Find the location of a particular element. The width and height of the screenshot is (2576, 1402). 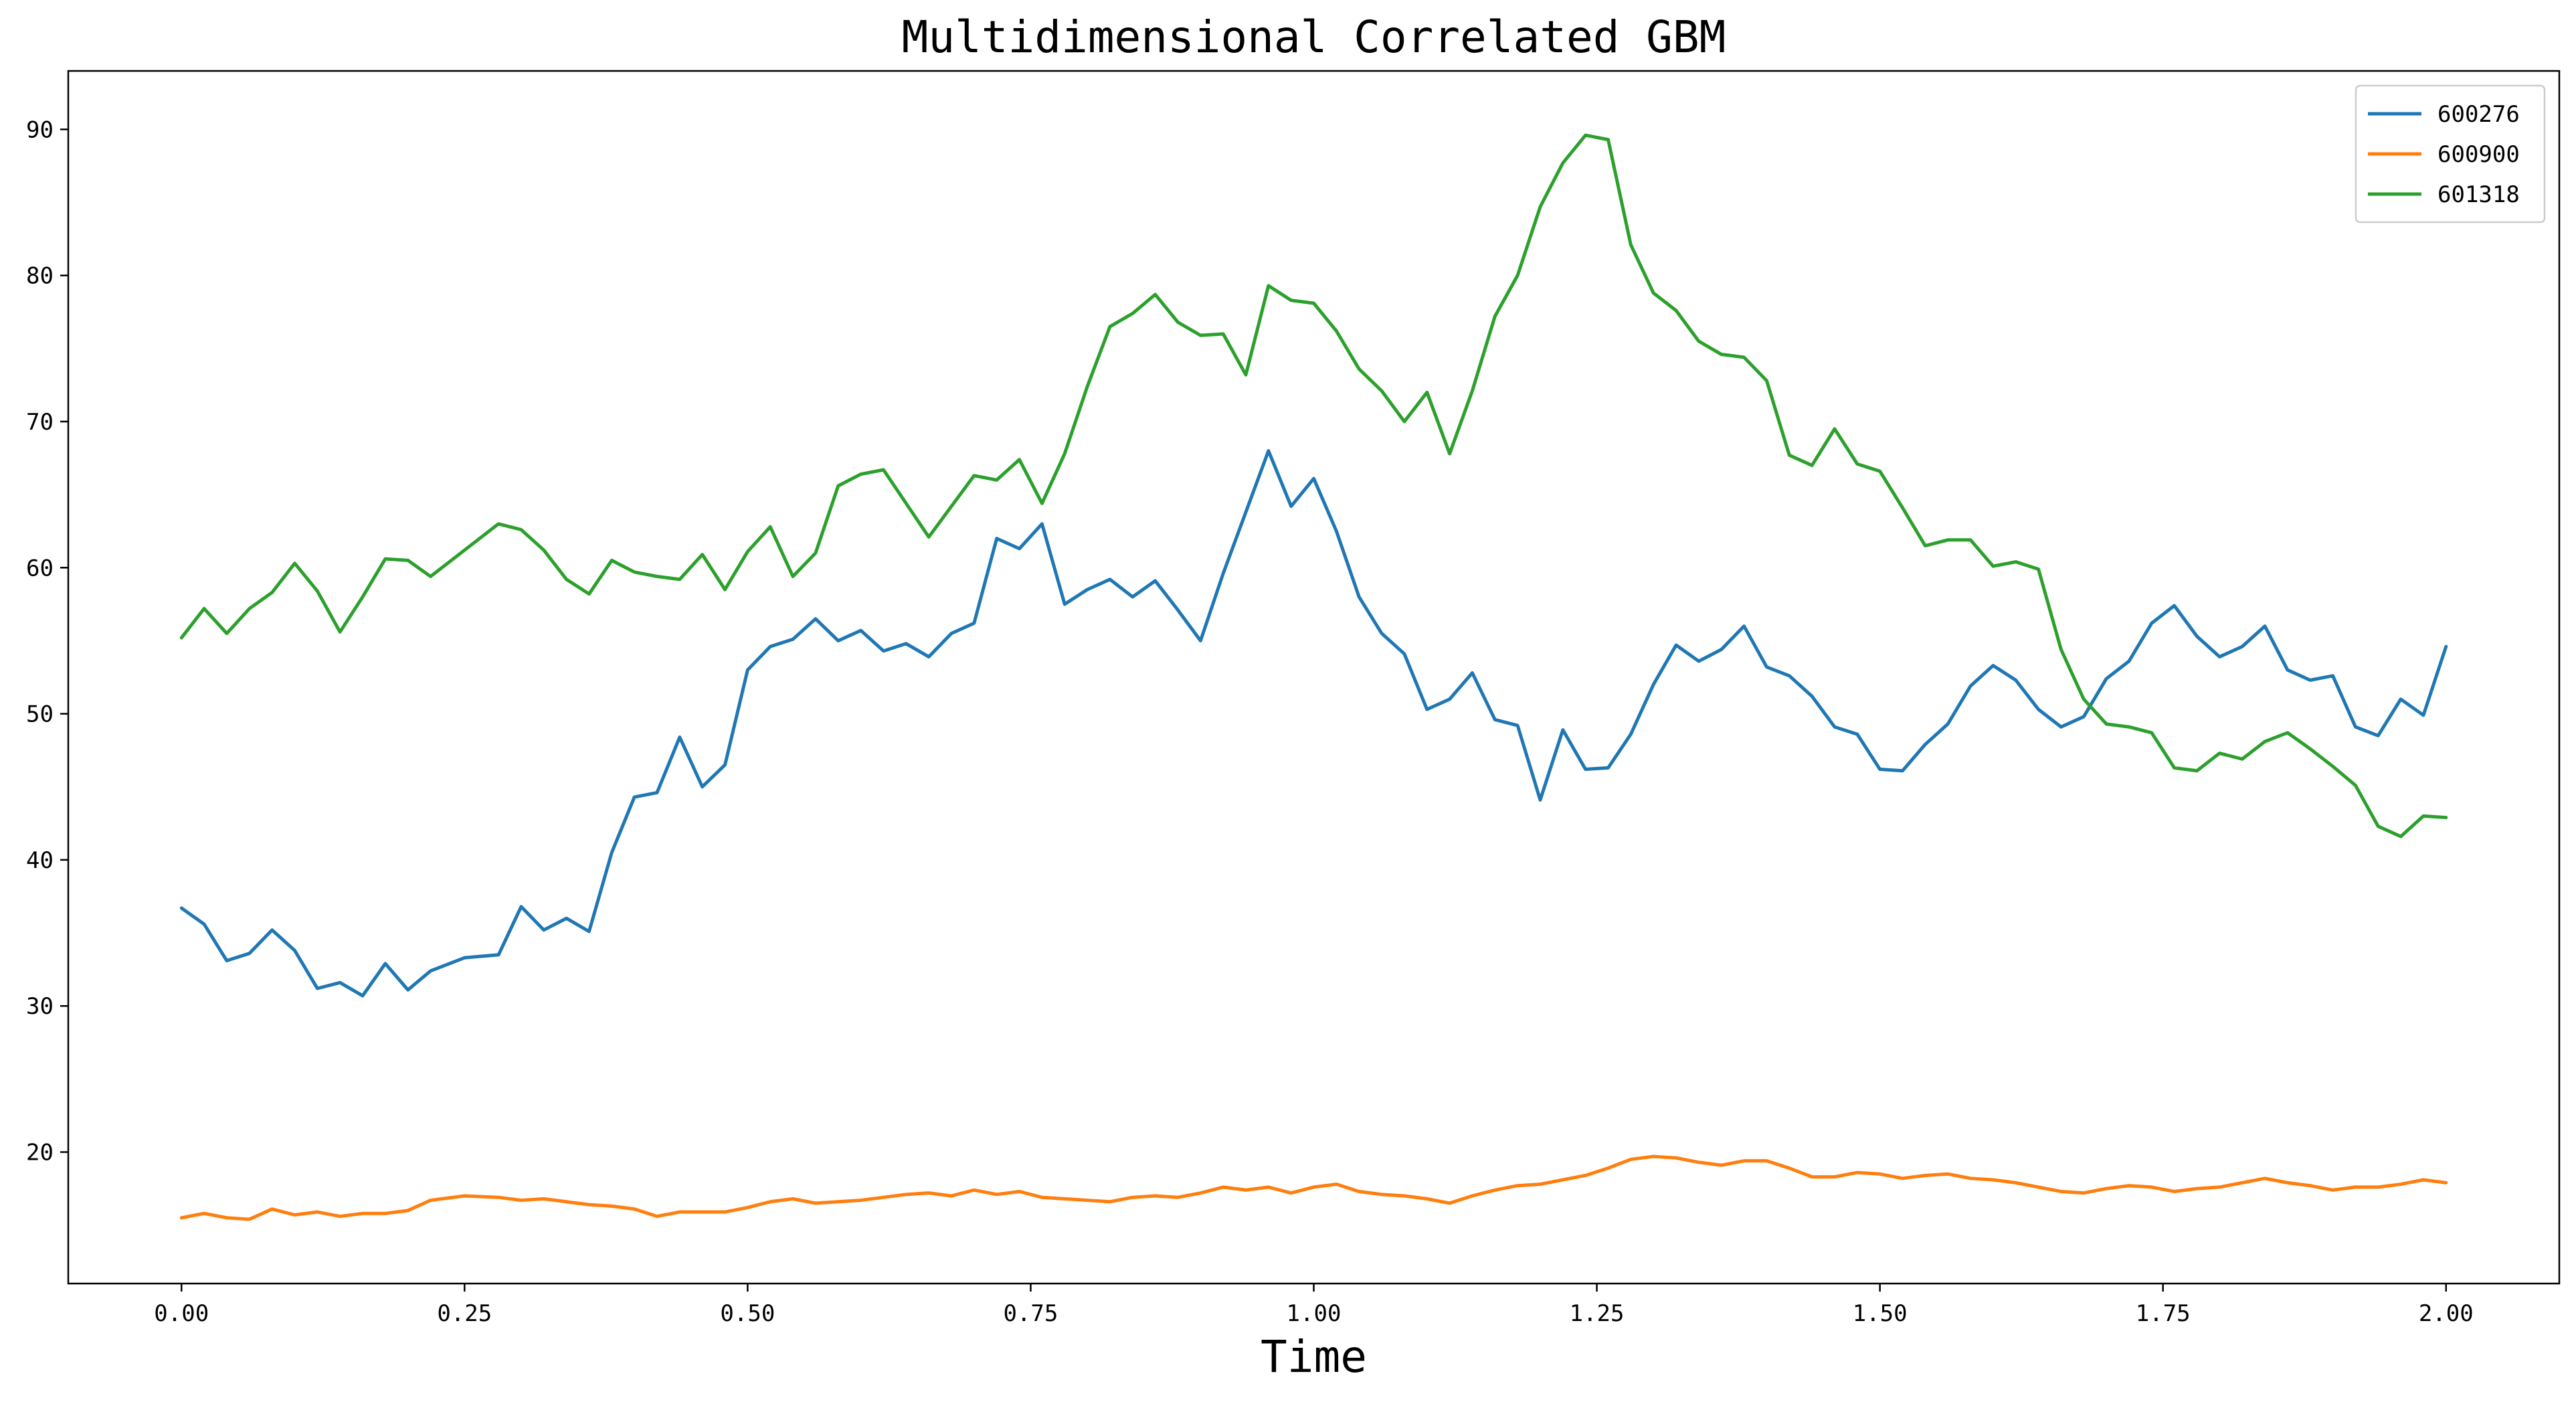

legend-box is located at coordinates (2450, 154).